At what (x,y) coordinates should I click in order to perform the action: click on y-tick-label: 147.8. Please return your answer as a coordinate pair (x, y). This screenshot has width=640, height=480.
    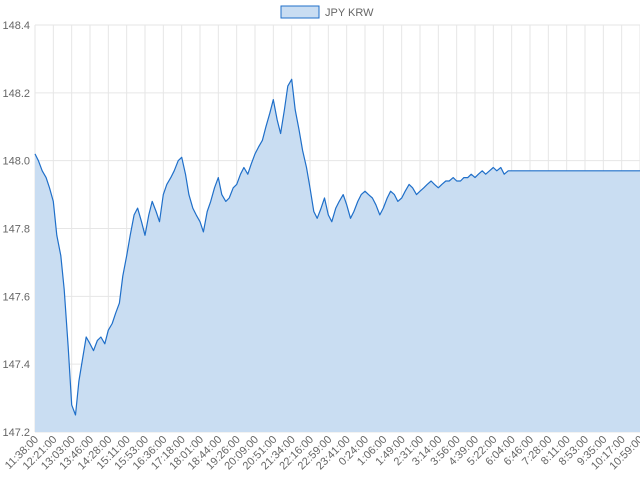
    Looking at the image, I should click on (16, 230).